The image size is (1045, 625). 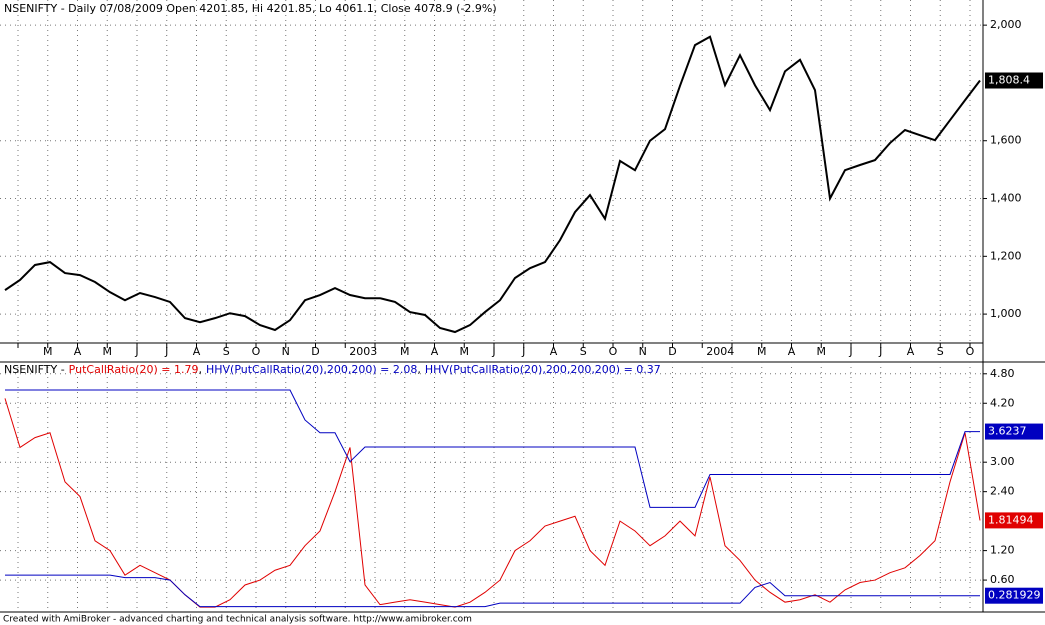 I want to click on y-tick-label: 3.00, so click(x=1002, y=461).